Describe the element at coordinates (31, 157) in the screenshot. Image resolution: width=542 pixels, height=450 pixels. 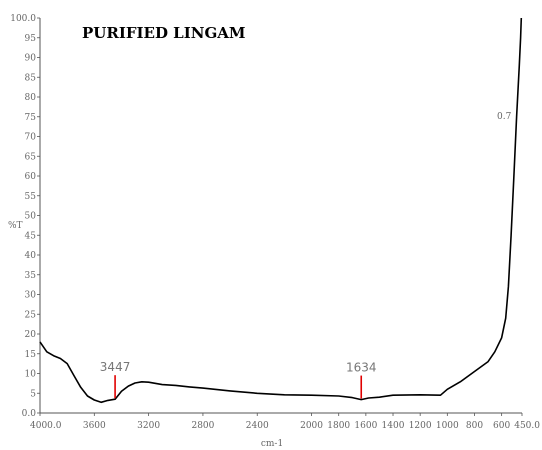
I see `y-tick-label: 65` at that location.